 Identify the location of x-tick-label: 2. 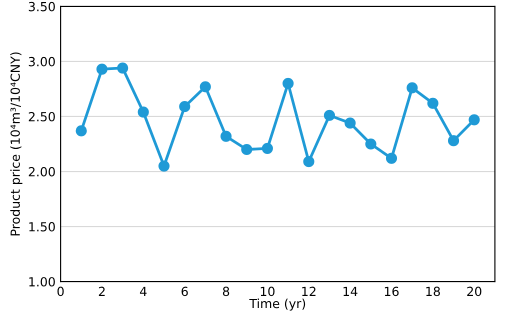
(101, 291).